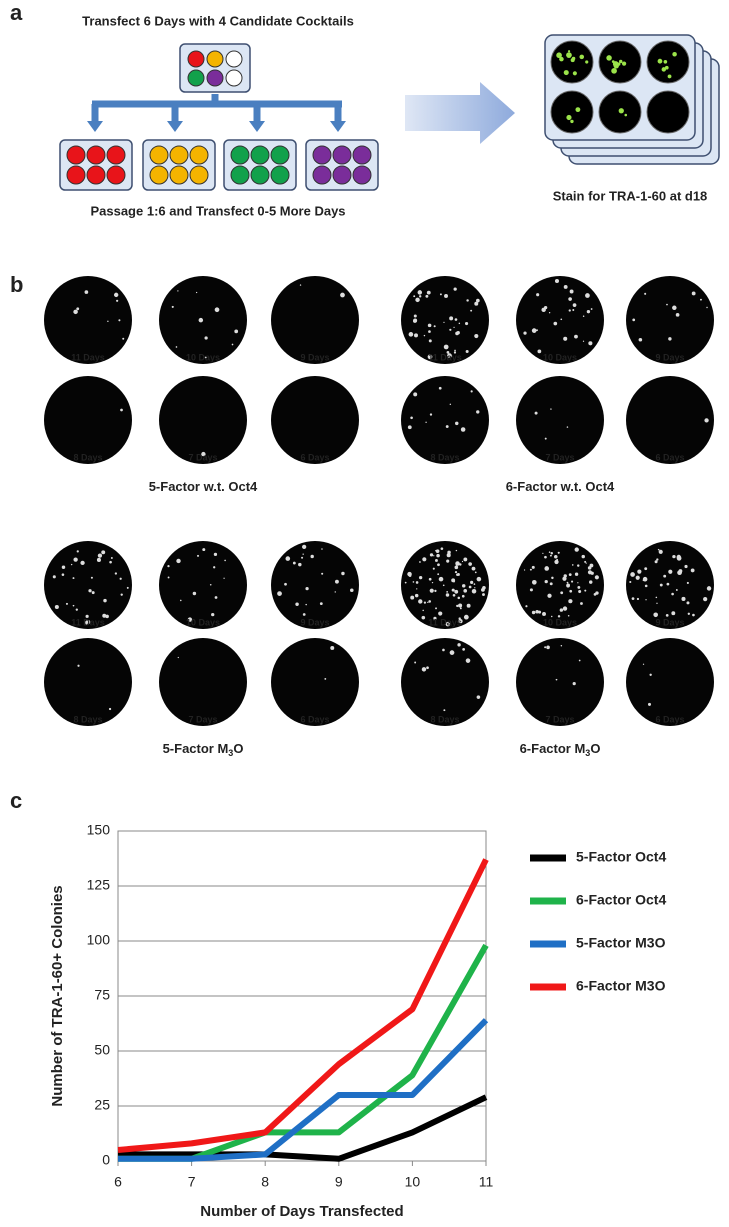 The height and width of the screenshot is (1227, 729). What do you see at coordinates (632, 99) in the screenshot?
I see `stained-plates` at bounding box center [632, 99].